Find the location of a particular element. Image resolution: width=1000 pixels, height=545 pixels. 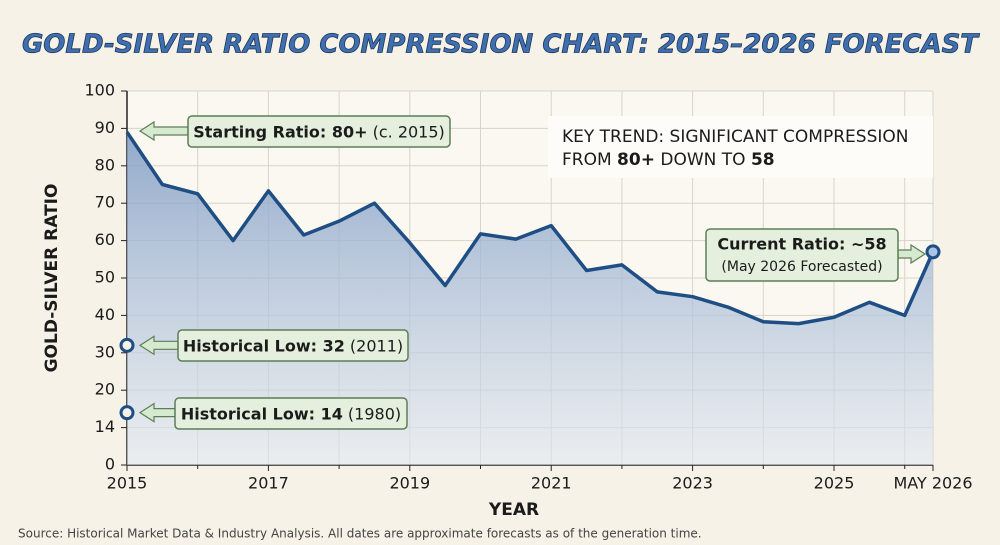

y-tick-label: 70 is located at coordinates (105, 202).